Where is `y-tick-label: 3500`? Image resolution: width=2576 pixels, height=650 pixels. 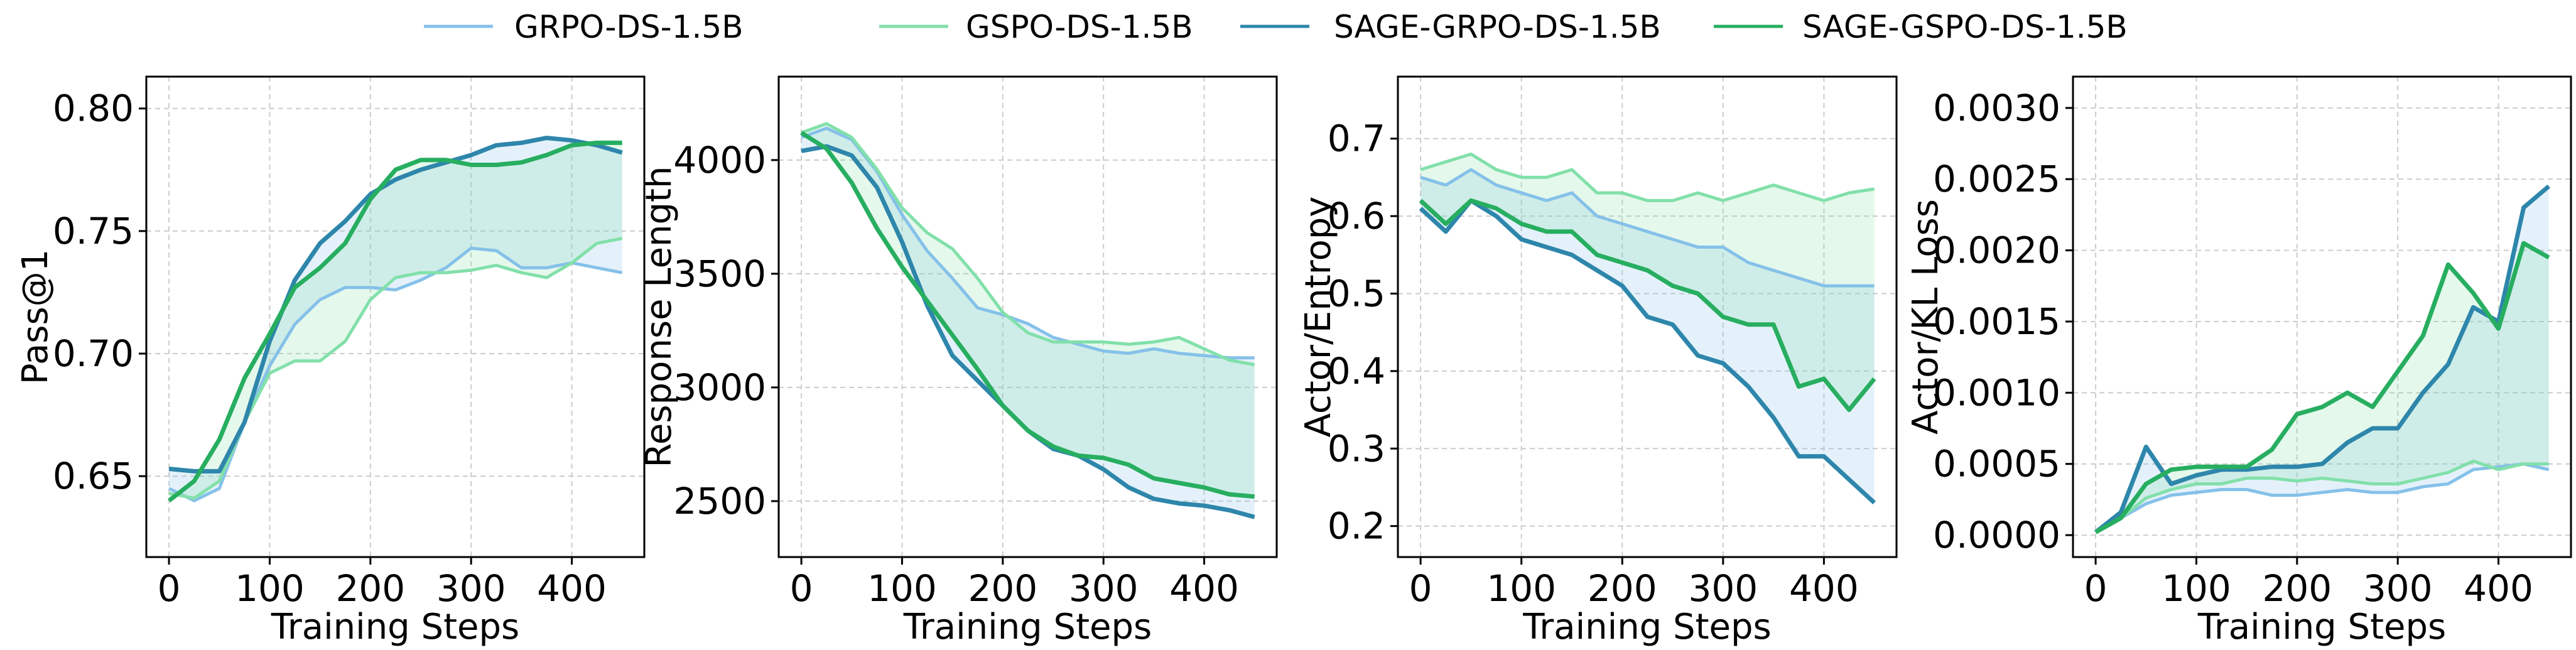 y-tick-label: 3500 is located at coordinates (720, 273).